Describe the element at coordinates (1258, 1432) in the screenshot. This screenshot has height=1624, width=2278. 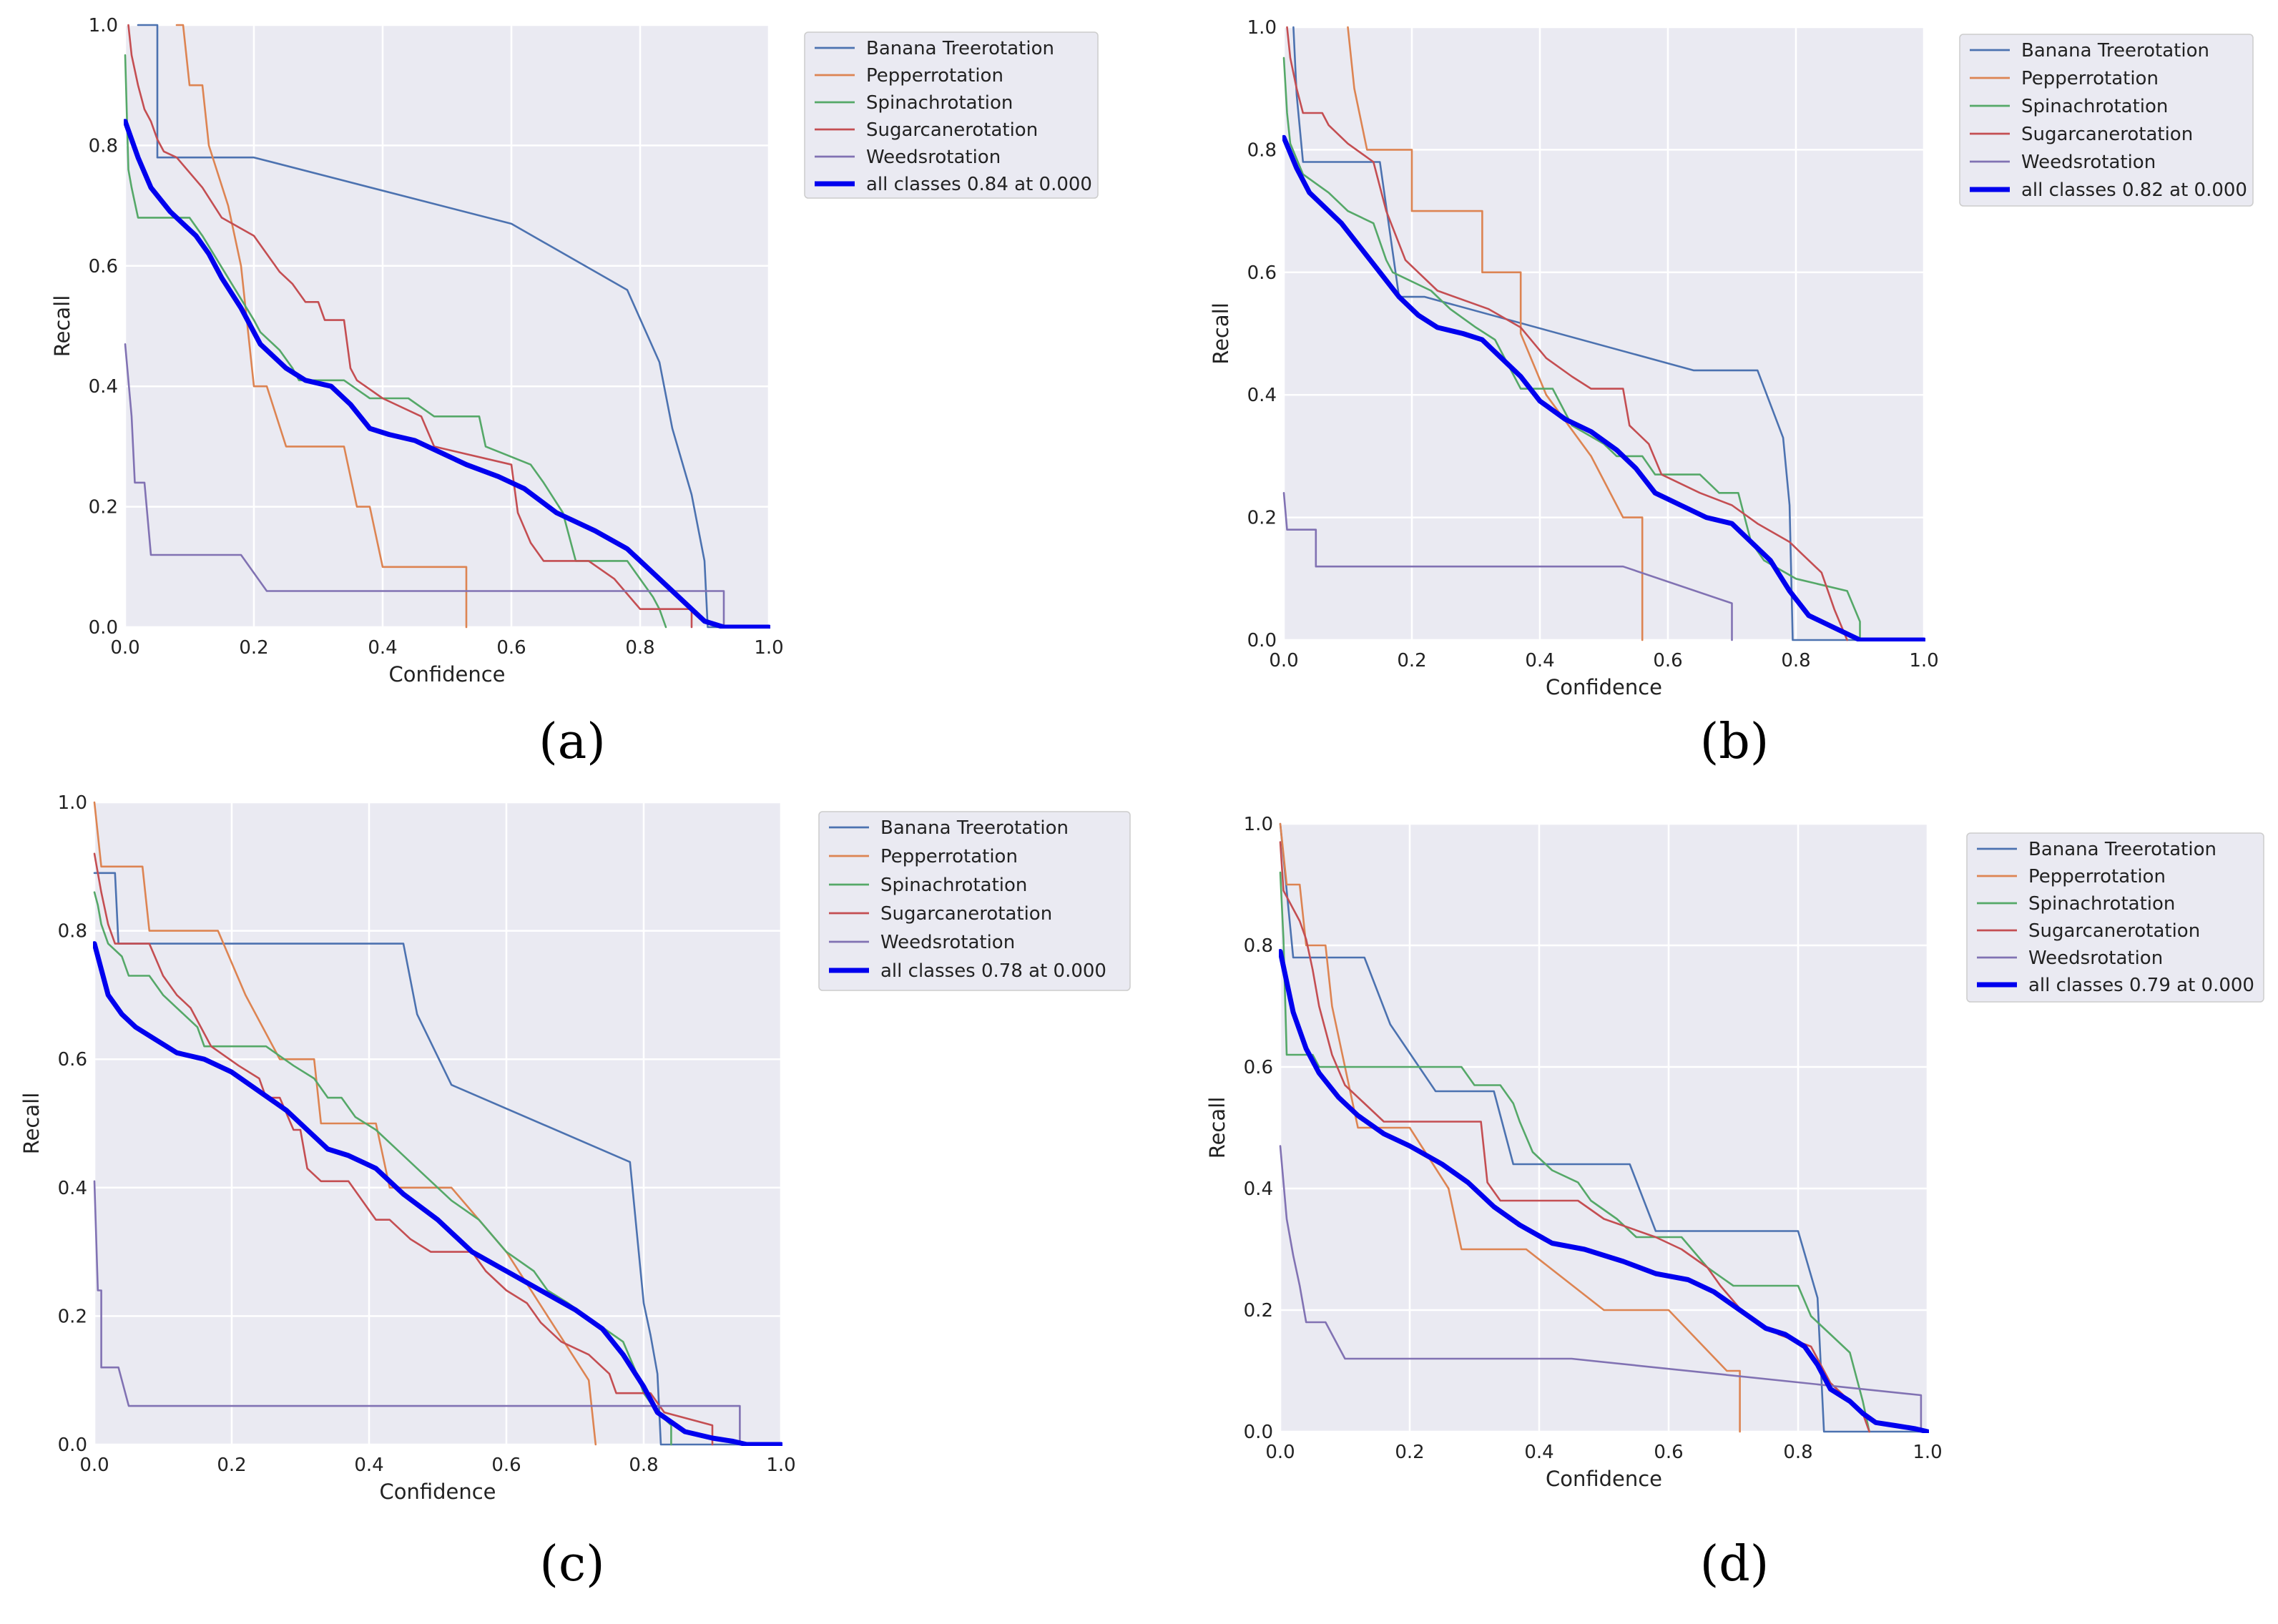
I see `panel-d-y-tick-label: 0.0` at that location.